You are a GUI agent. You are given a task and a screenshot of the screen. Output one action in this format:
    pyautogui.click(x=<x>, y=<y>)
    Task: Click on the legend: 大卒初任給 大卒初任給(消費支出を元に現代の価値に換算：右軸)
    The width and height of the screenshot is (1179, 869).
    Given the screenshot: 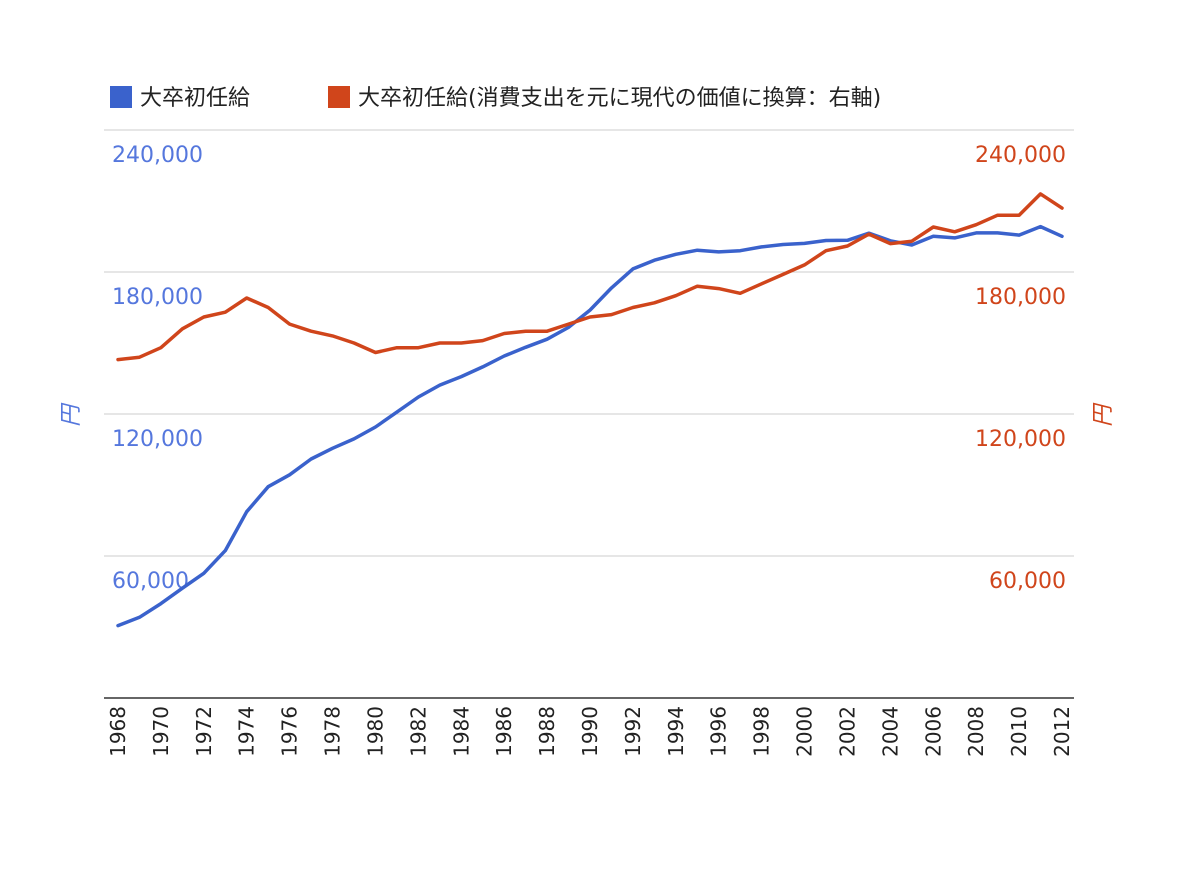 What is the action you would take?
    pyautogui.click(x=495, y=98)
    